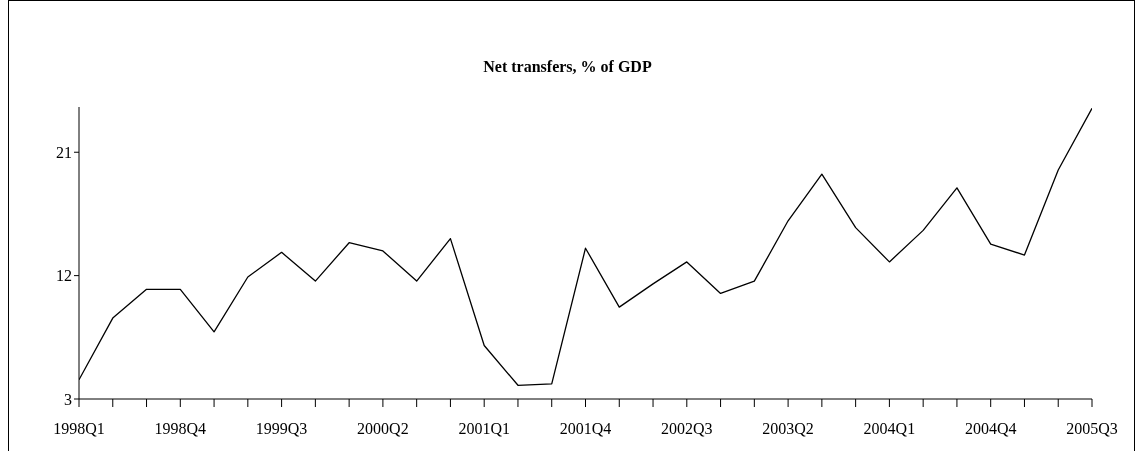 This screenshot has width=1135, height=451. I want to click on x-tick-label: 2002Q3, so click(687, 429).